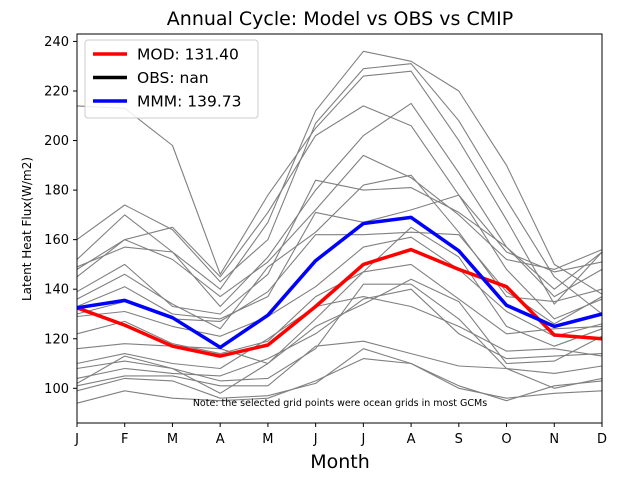 The height and width of the screenshot is (480, 640). Describe the element at coordinates (554, 439) in the screenshot. I see `x-tick-label: N` at that location.